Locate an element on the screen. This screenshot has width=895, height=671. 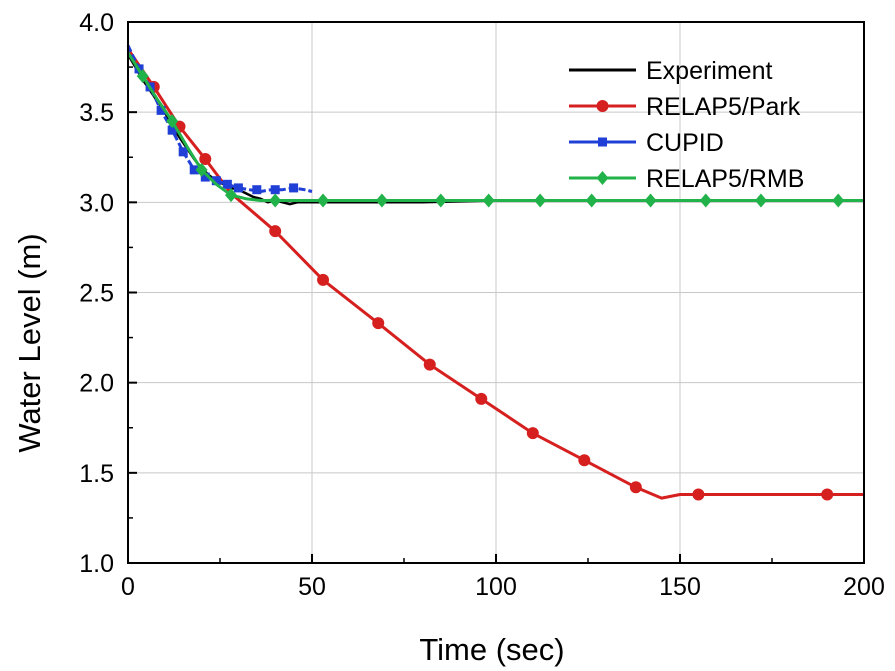
y-tick-label: 2.0 is located at coordinates (96, 384).